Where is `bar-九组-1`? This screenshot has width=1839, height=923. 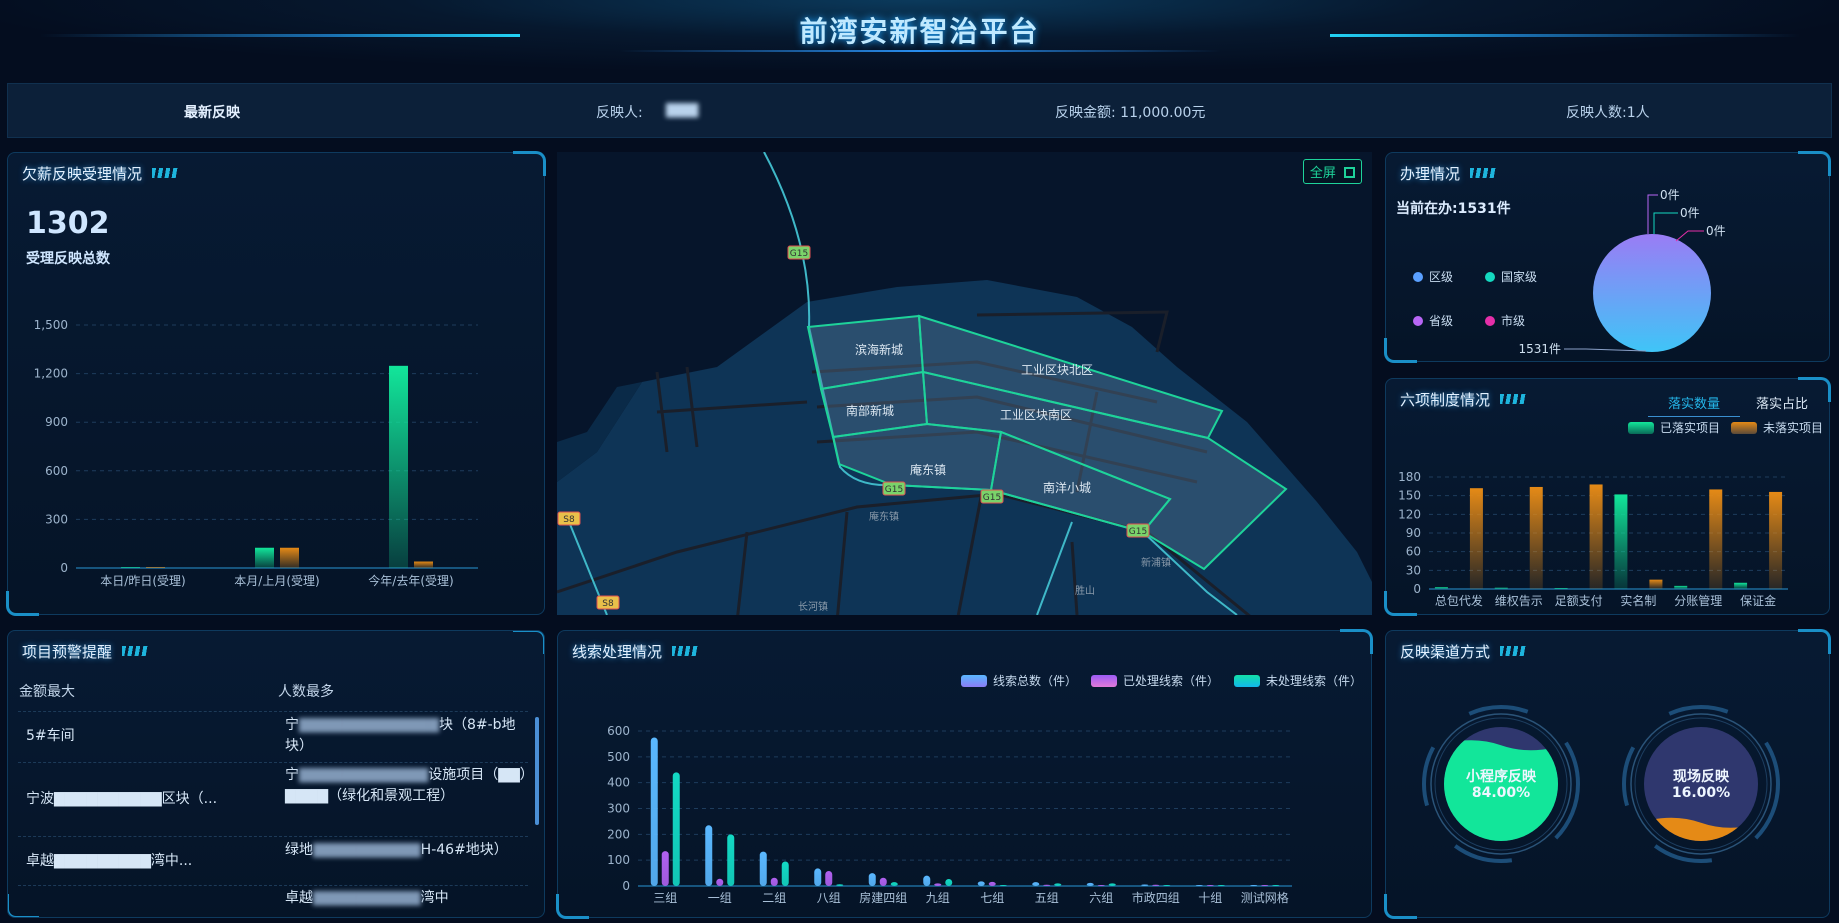
bar-九组-1 is located at coordinates (938, 884).